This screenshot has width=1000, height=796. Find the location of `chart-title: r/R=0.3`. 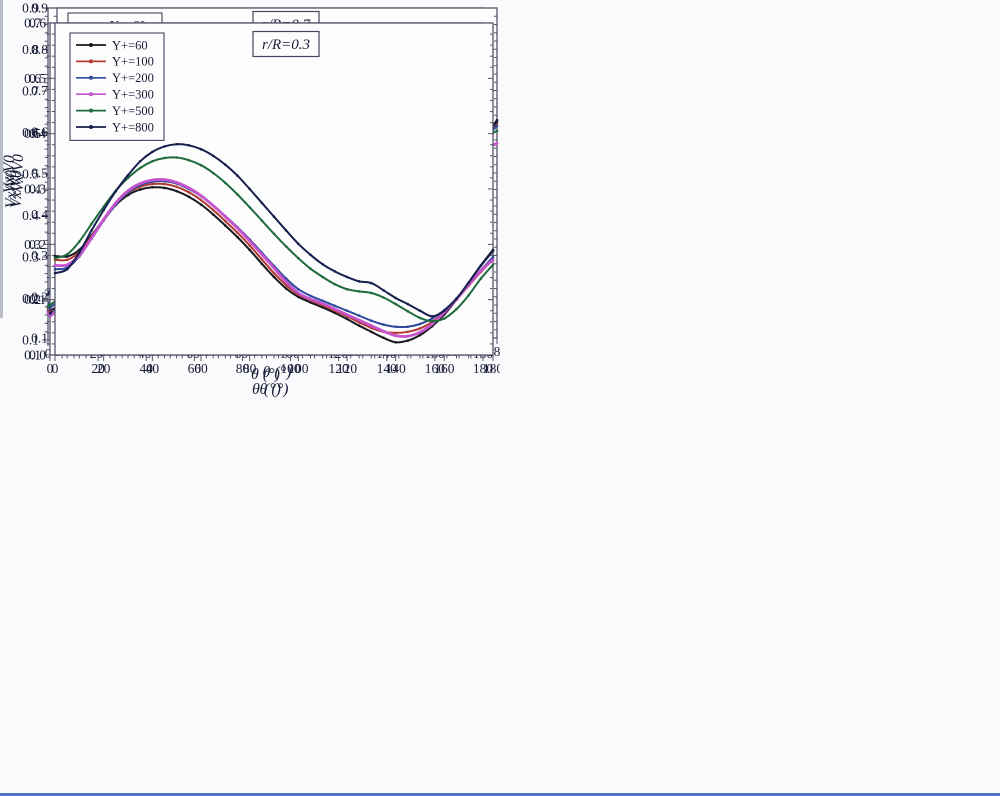

chart-title: r/R=0.3 is located at coordinates (286, 45).